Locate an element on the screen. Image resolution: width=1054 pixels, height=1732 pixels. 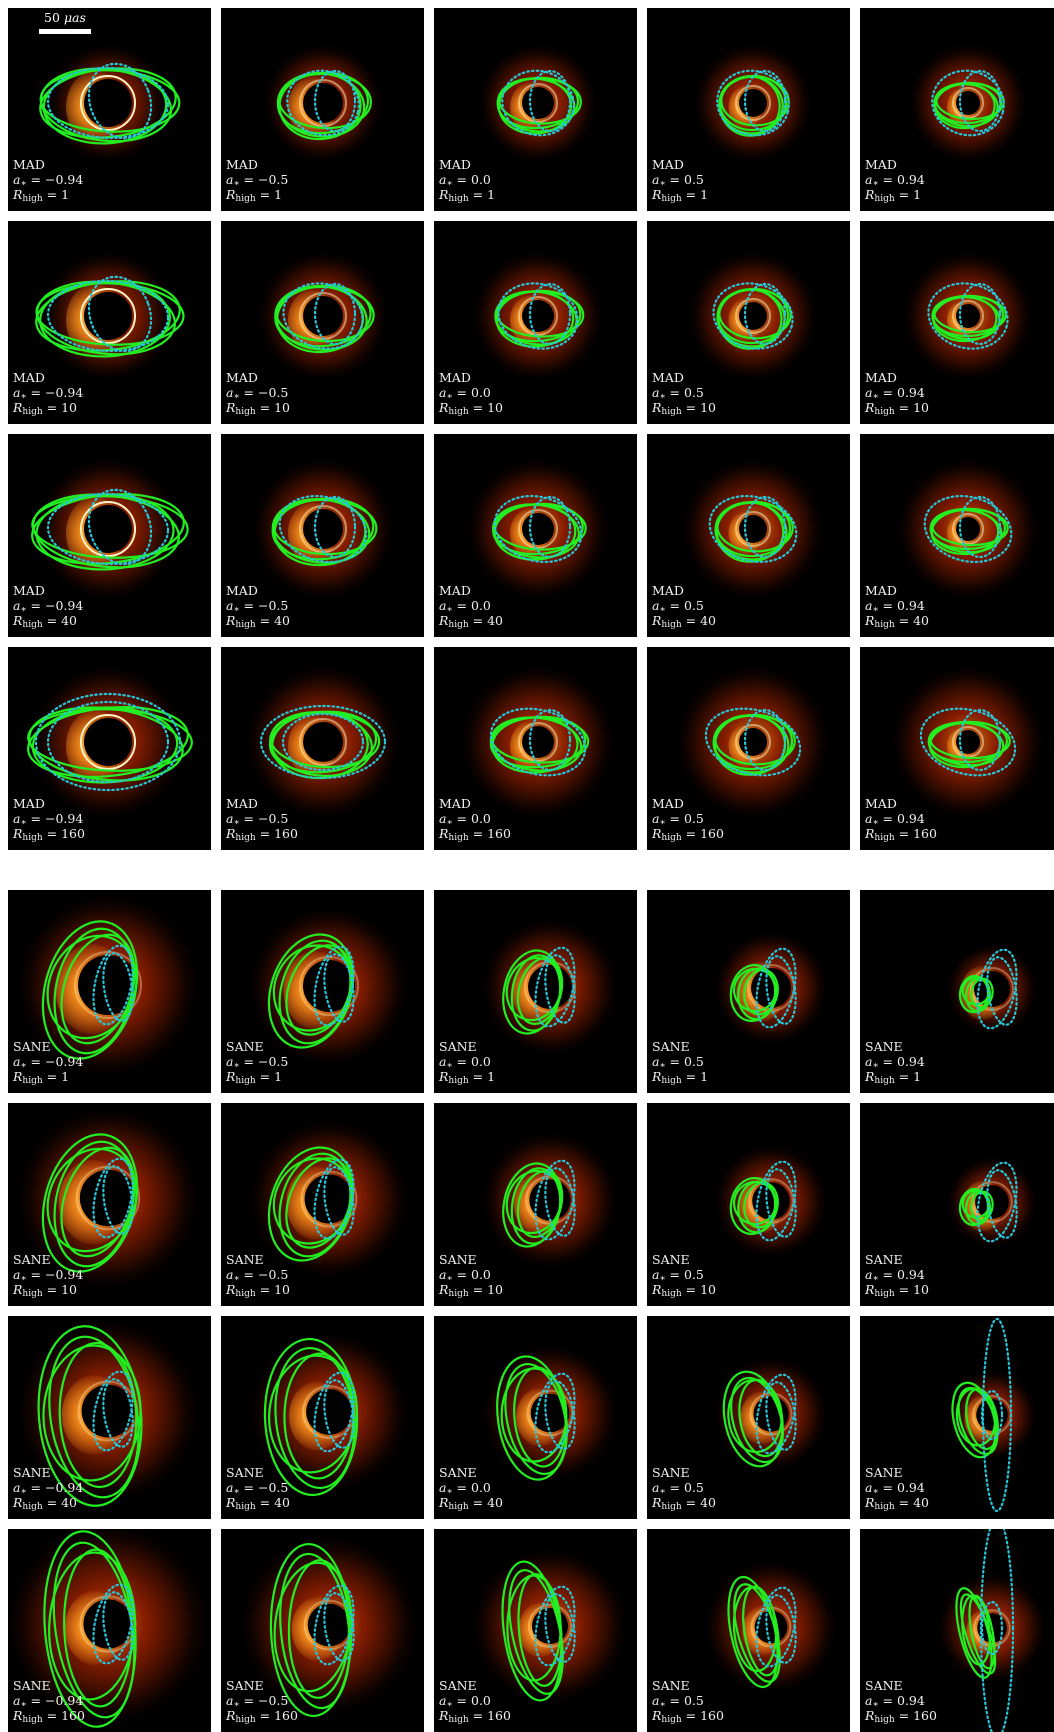
panel-mad-rhigh-40-spin-3: MAD a∗ = 0.0 Rhigh = 40 is located at coordinates (535, 535).